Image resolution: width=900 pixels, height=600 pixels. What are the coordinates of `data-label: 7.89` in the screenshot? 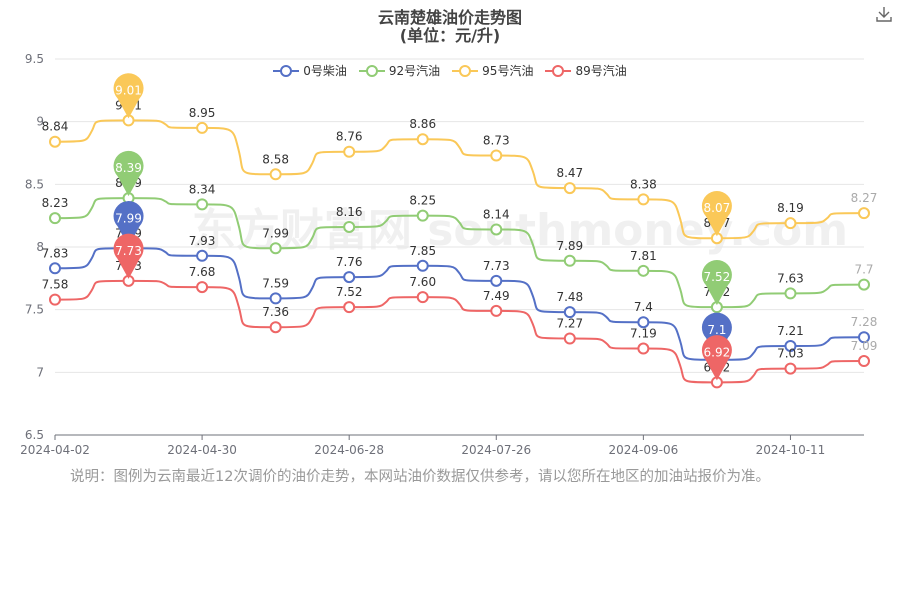 It's located at (569, 246).